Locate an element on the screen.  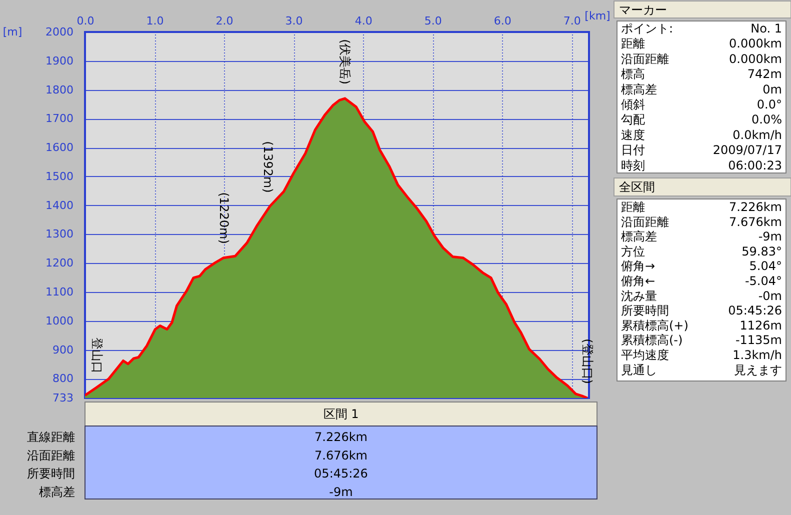
y-tick-label: 733 is located at coordinates (63, 398).